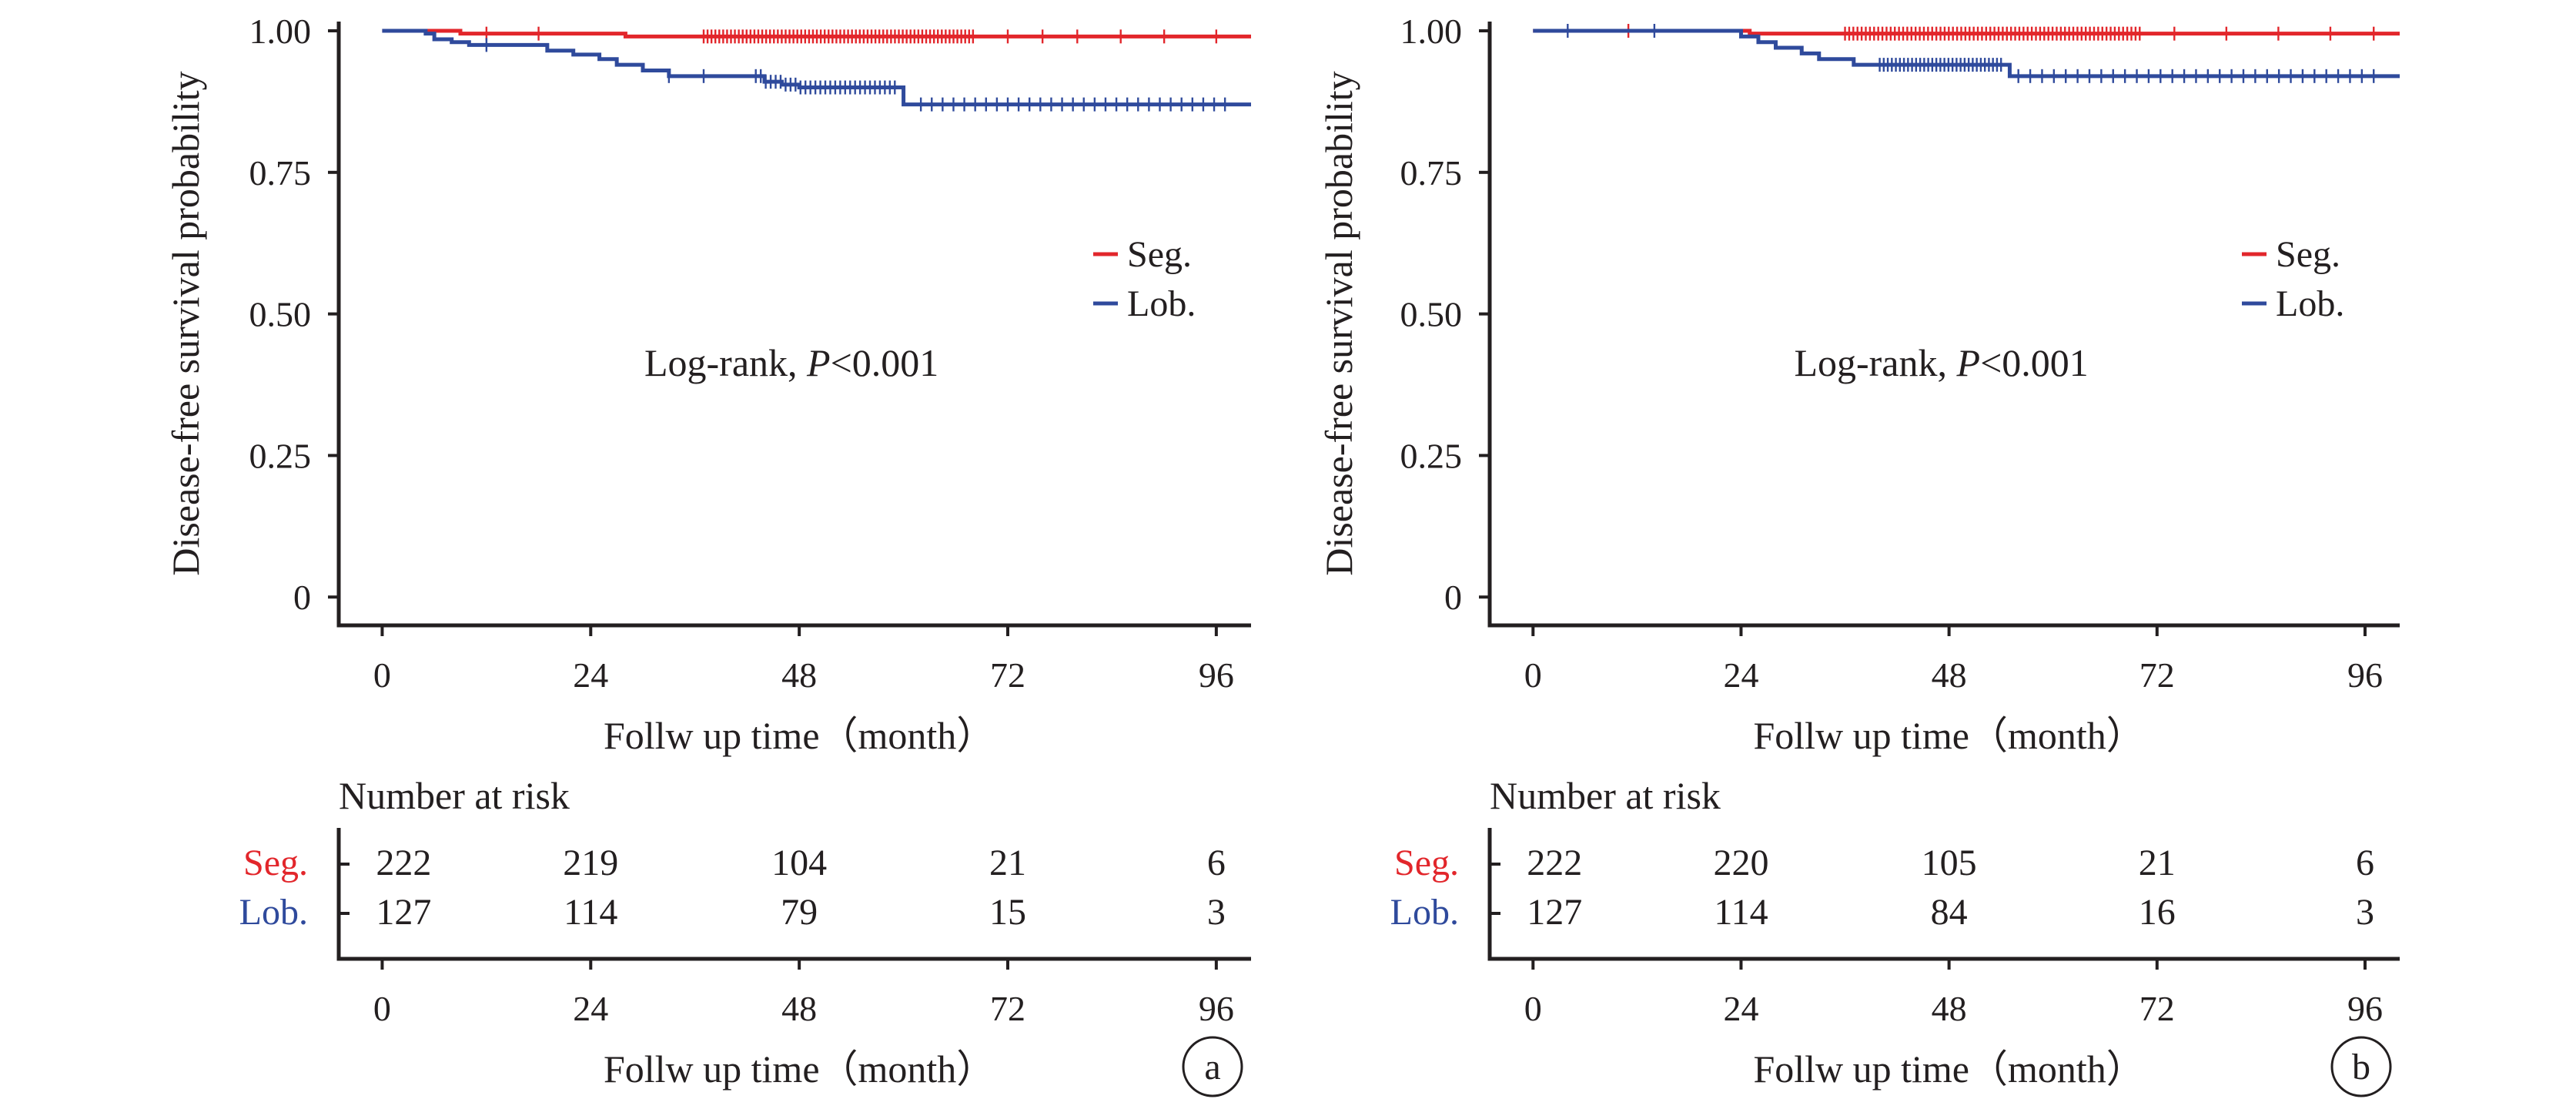 Image resolution: width=2576 pixels, height=1099 pixels. What do you see at coordinates (1740, 863) in the screenshot?
I see `risk-count: 220` at bounding box center [1740, 863].